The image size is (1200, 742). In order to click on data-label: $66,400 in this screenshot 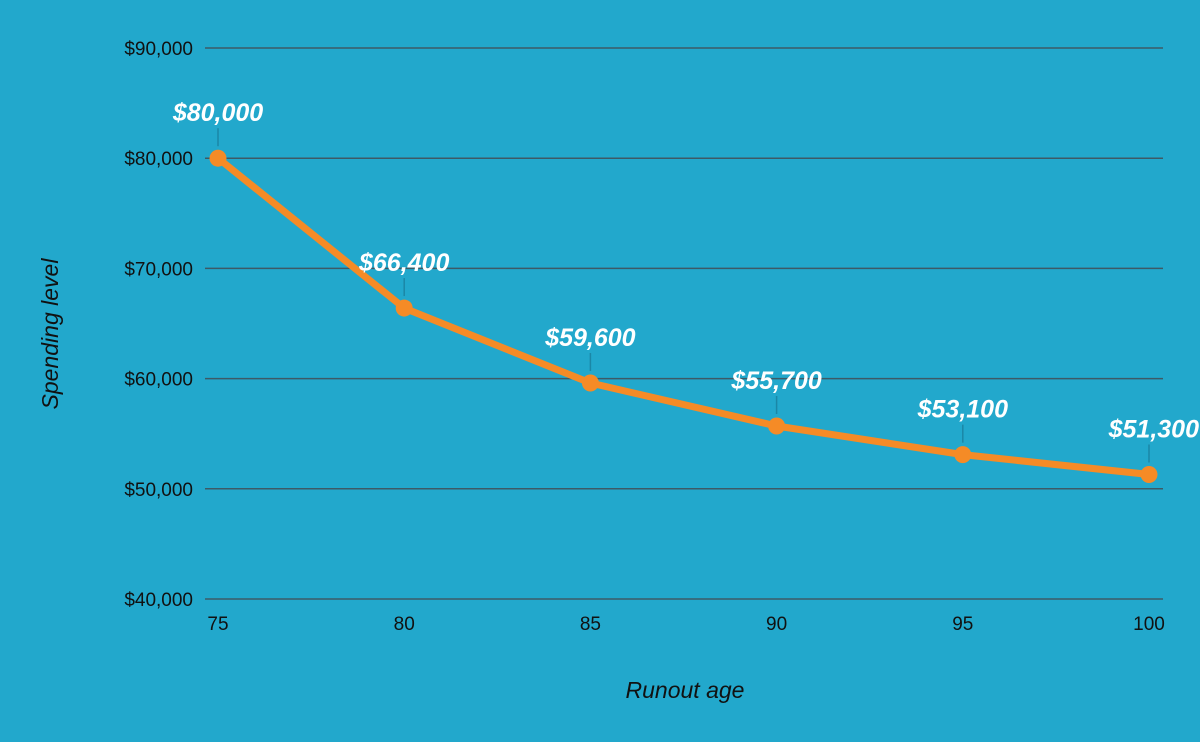, I will do `click(403, 263)`.